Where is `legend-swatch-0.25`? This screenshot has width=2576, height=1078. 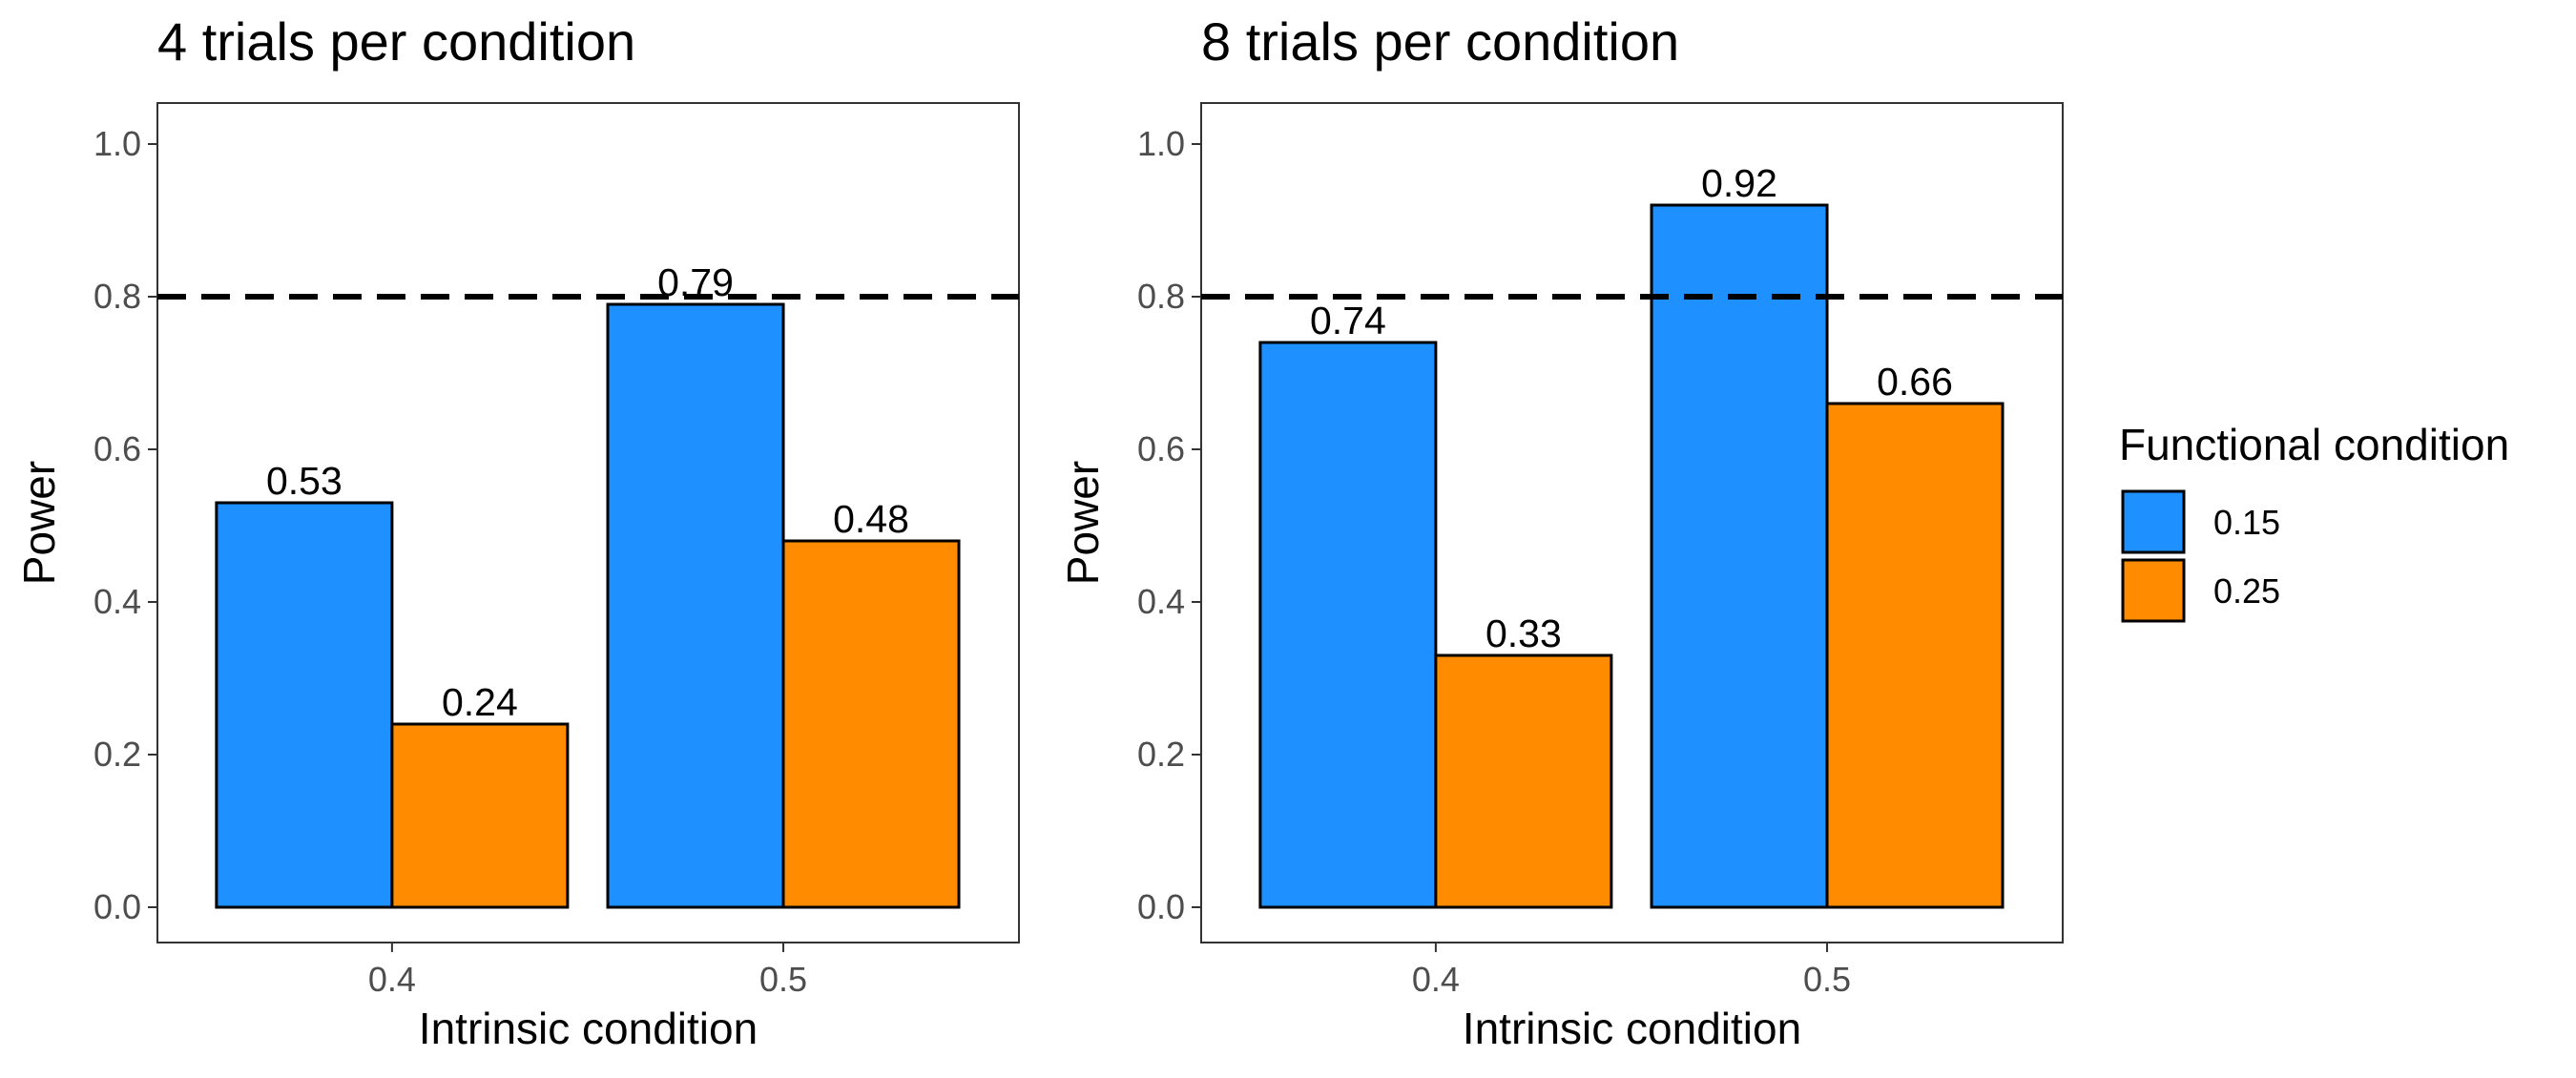
legend-swatch-0.25 is located at coordinates (2153, 590).